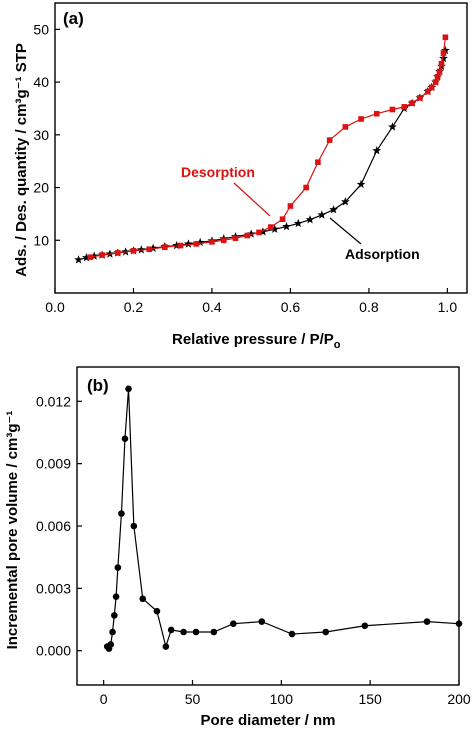 Image resolution: width=474 pixels, height=733 pixels. What do you see at coordinates (448, 307) in the screenshot?
I see `x-tick-label: 1.0` at bounding box center [448, 307].